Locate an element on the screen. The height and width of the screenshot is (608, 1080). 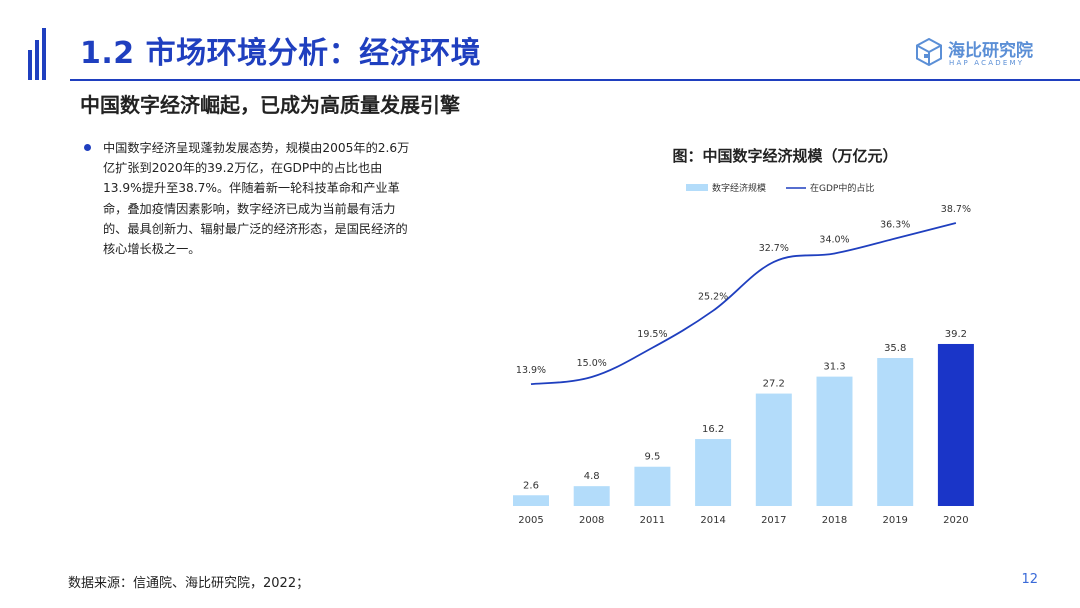
line-value-label-2008: 15.0% is located at coordinates (592, 363).